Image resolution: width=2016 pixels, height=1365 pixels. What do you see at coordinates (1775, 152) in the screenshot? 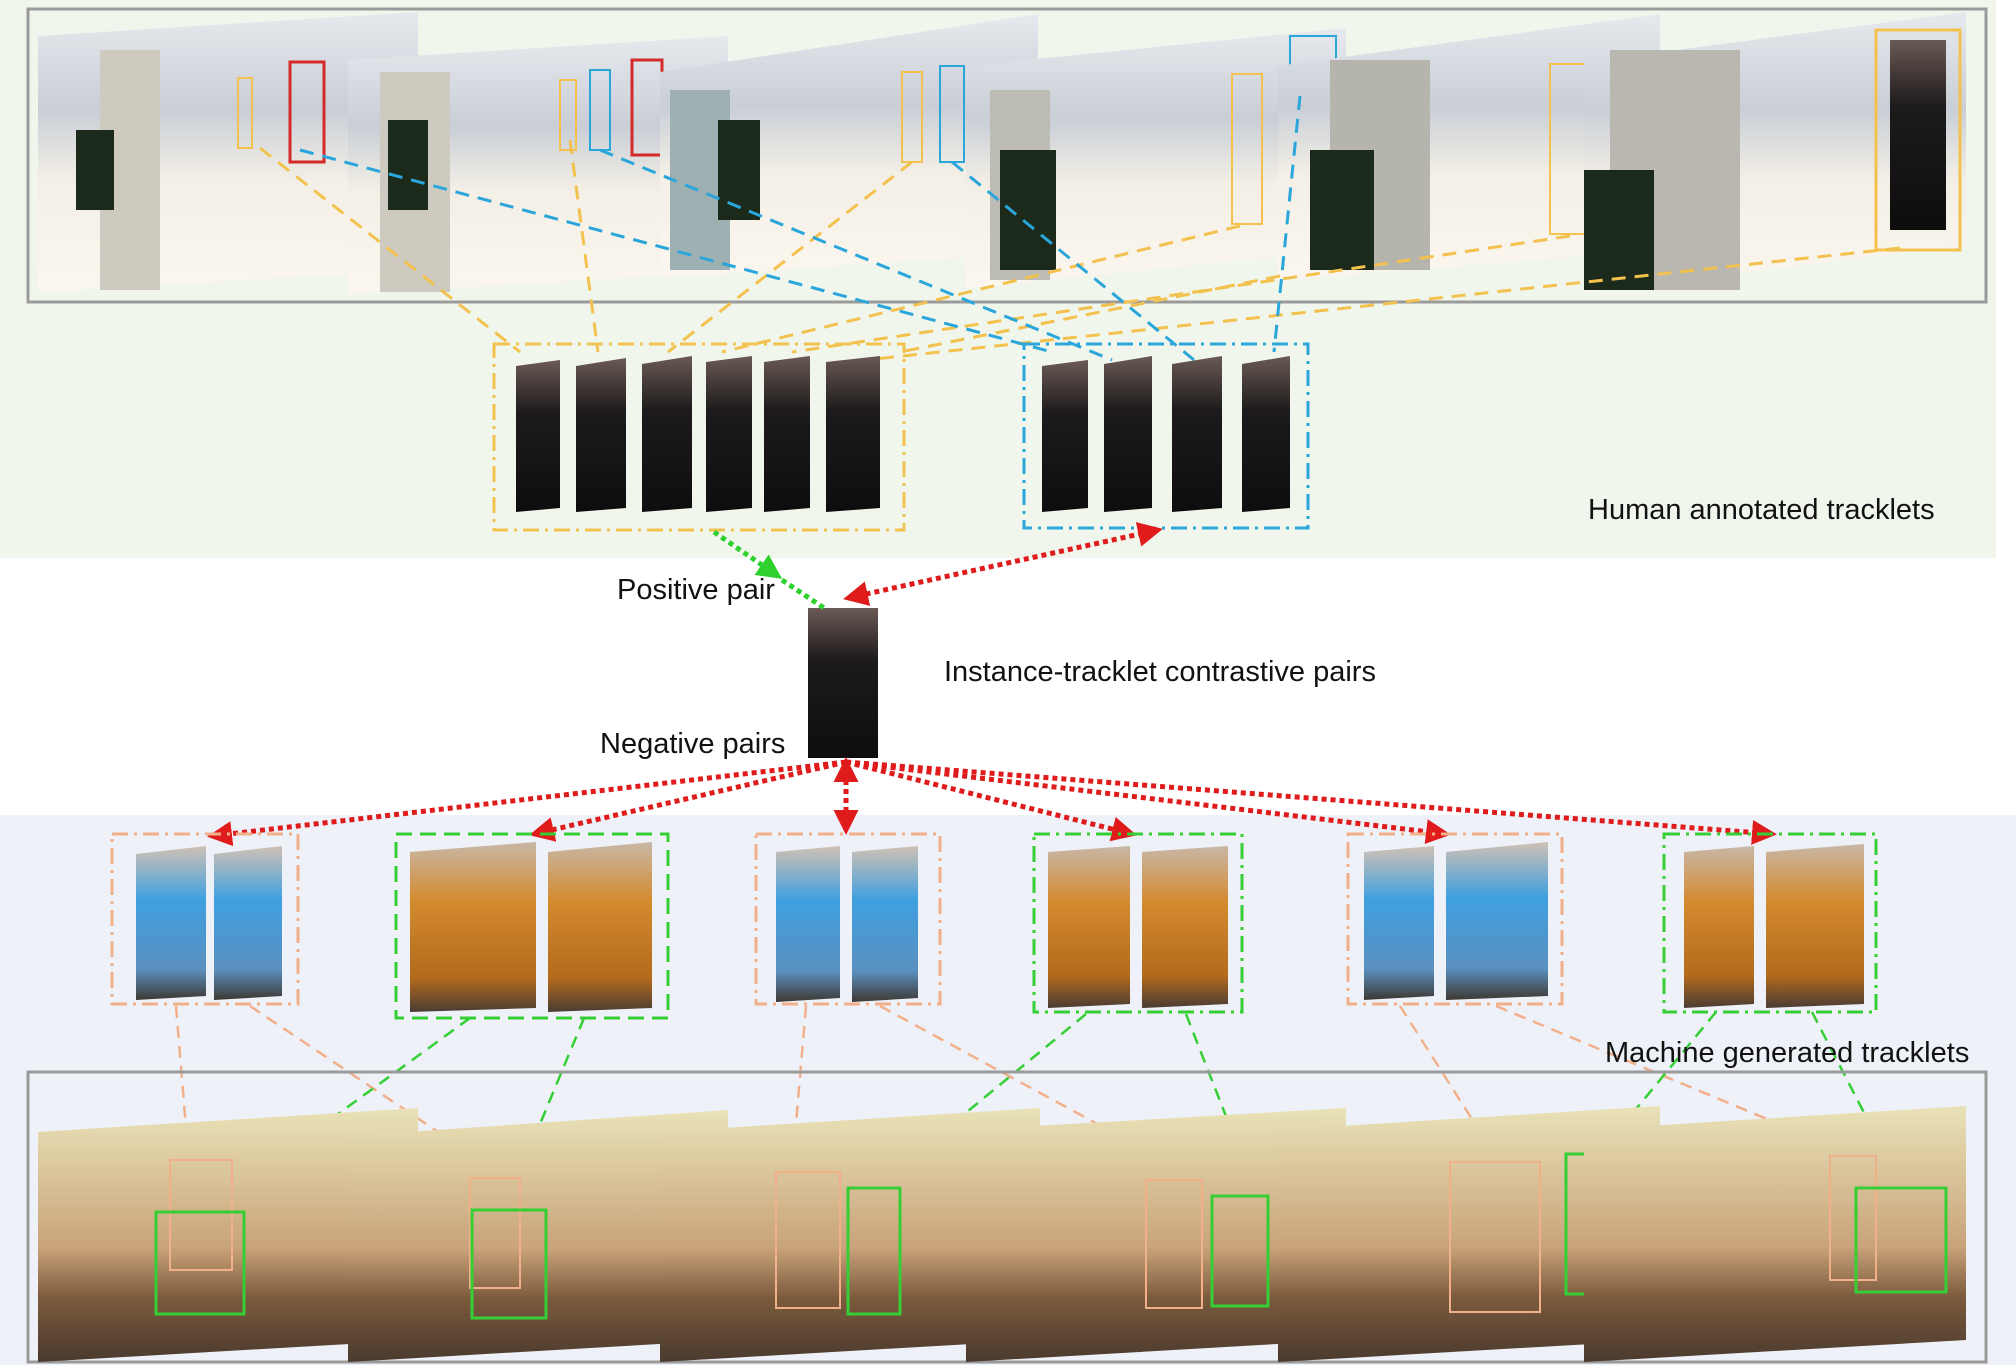
I see `mall-frame` at bounding box center [1775, 152].